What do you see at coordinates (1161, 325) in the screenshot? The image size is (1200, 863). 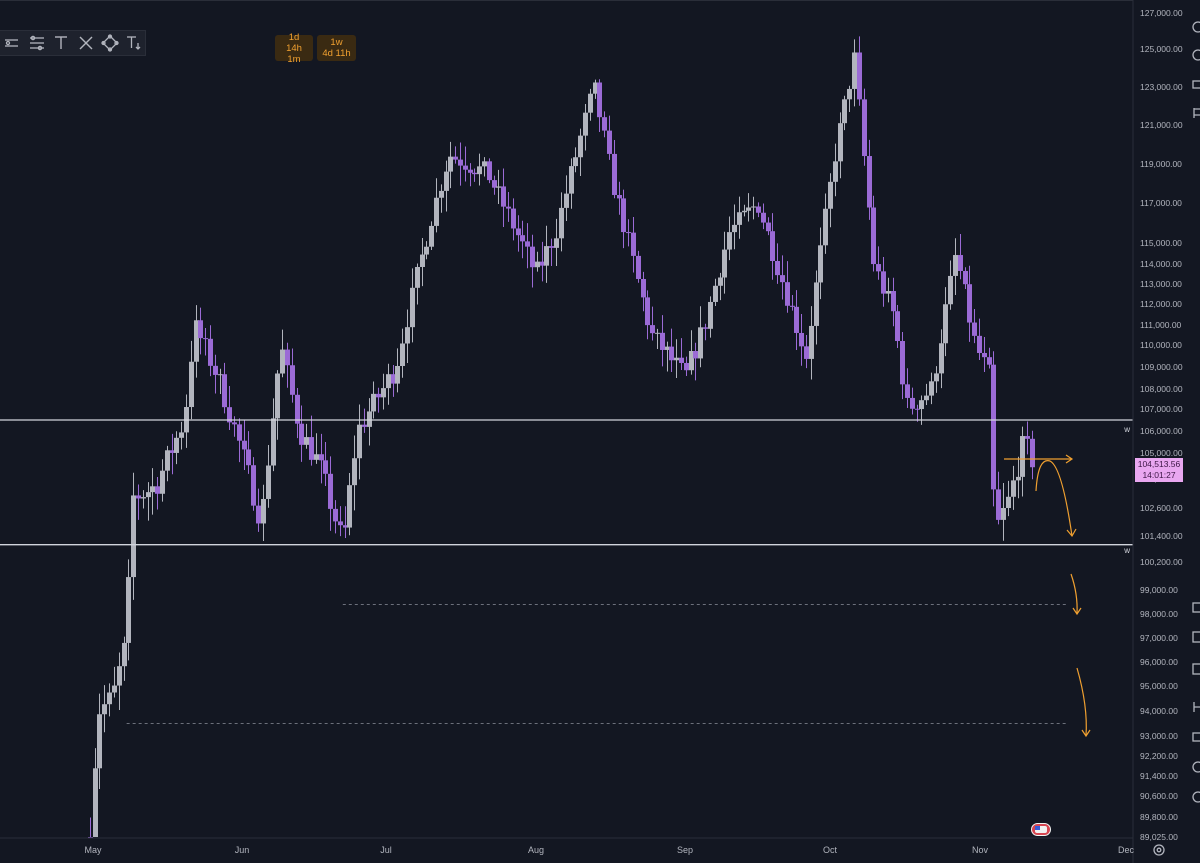 I see `price-tick-label: 111,000.00` at bounding box center [1161, 325].